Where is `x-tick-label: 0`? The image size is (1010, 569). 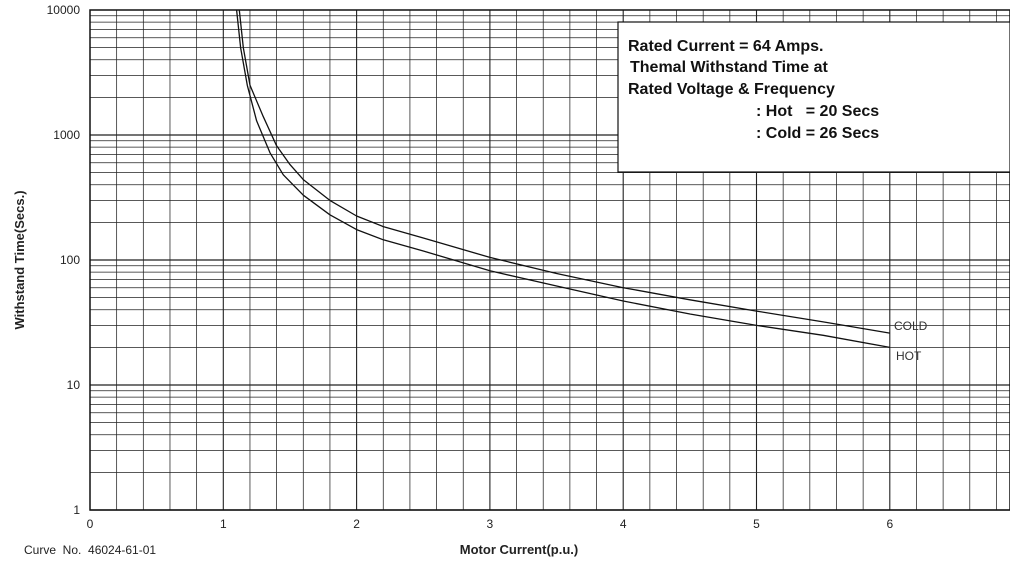
x-tick-label: 0 is located at coordinates (90, 524).